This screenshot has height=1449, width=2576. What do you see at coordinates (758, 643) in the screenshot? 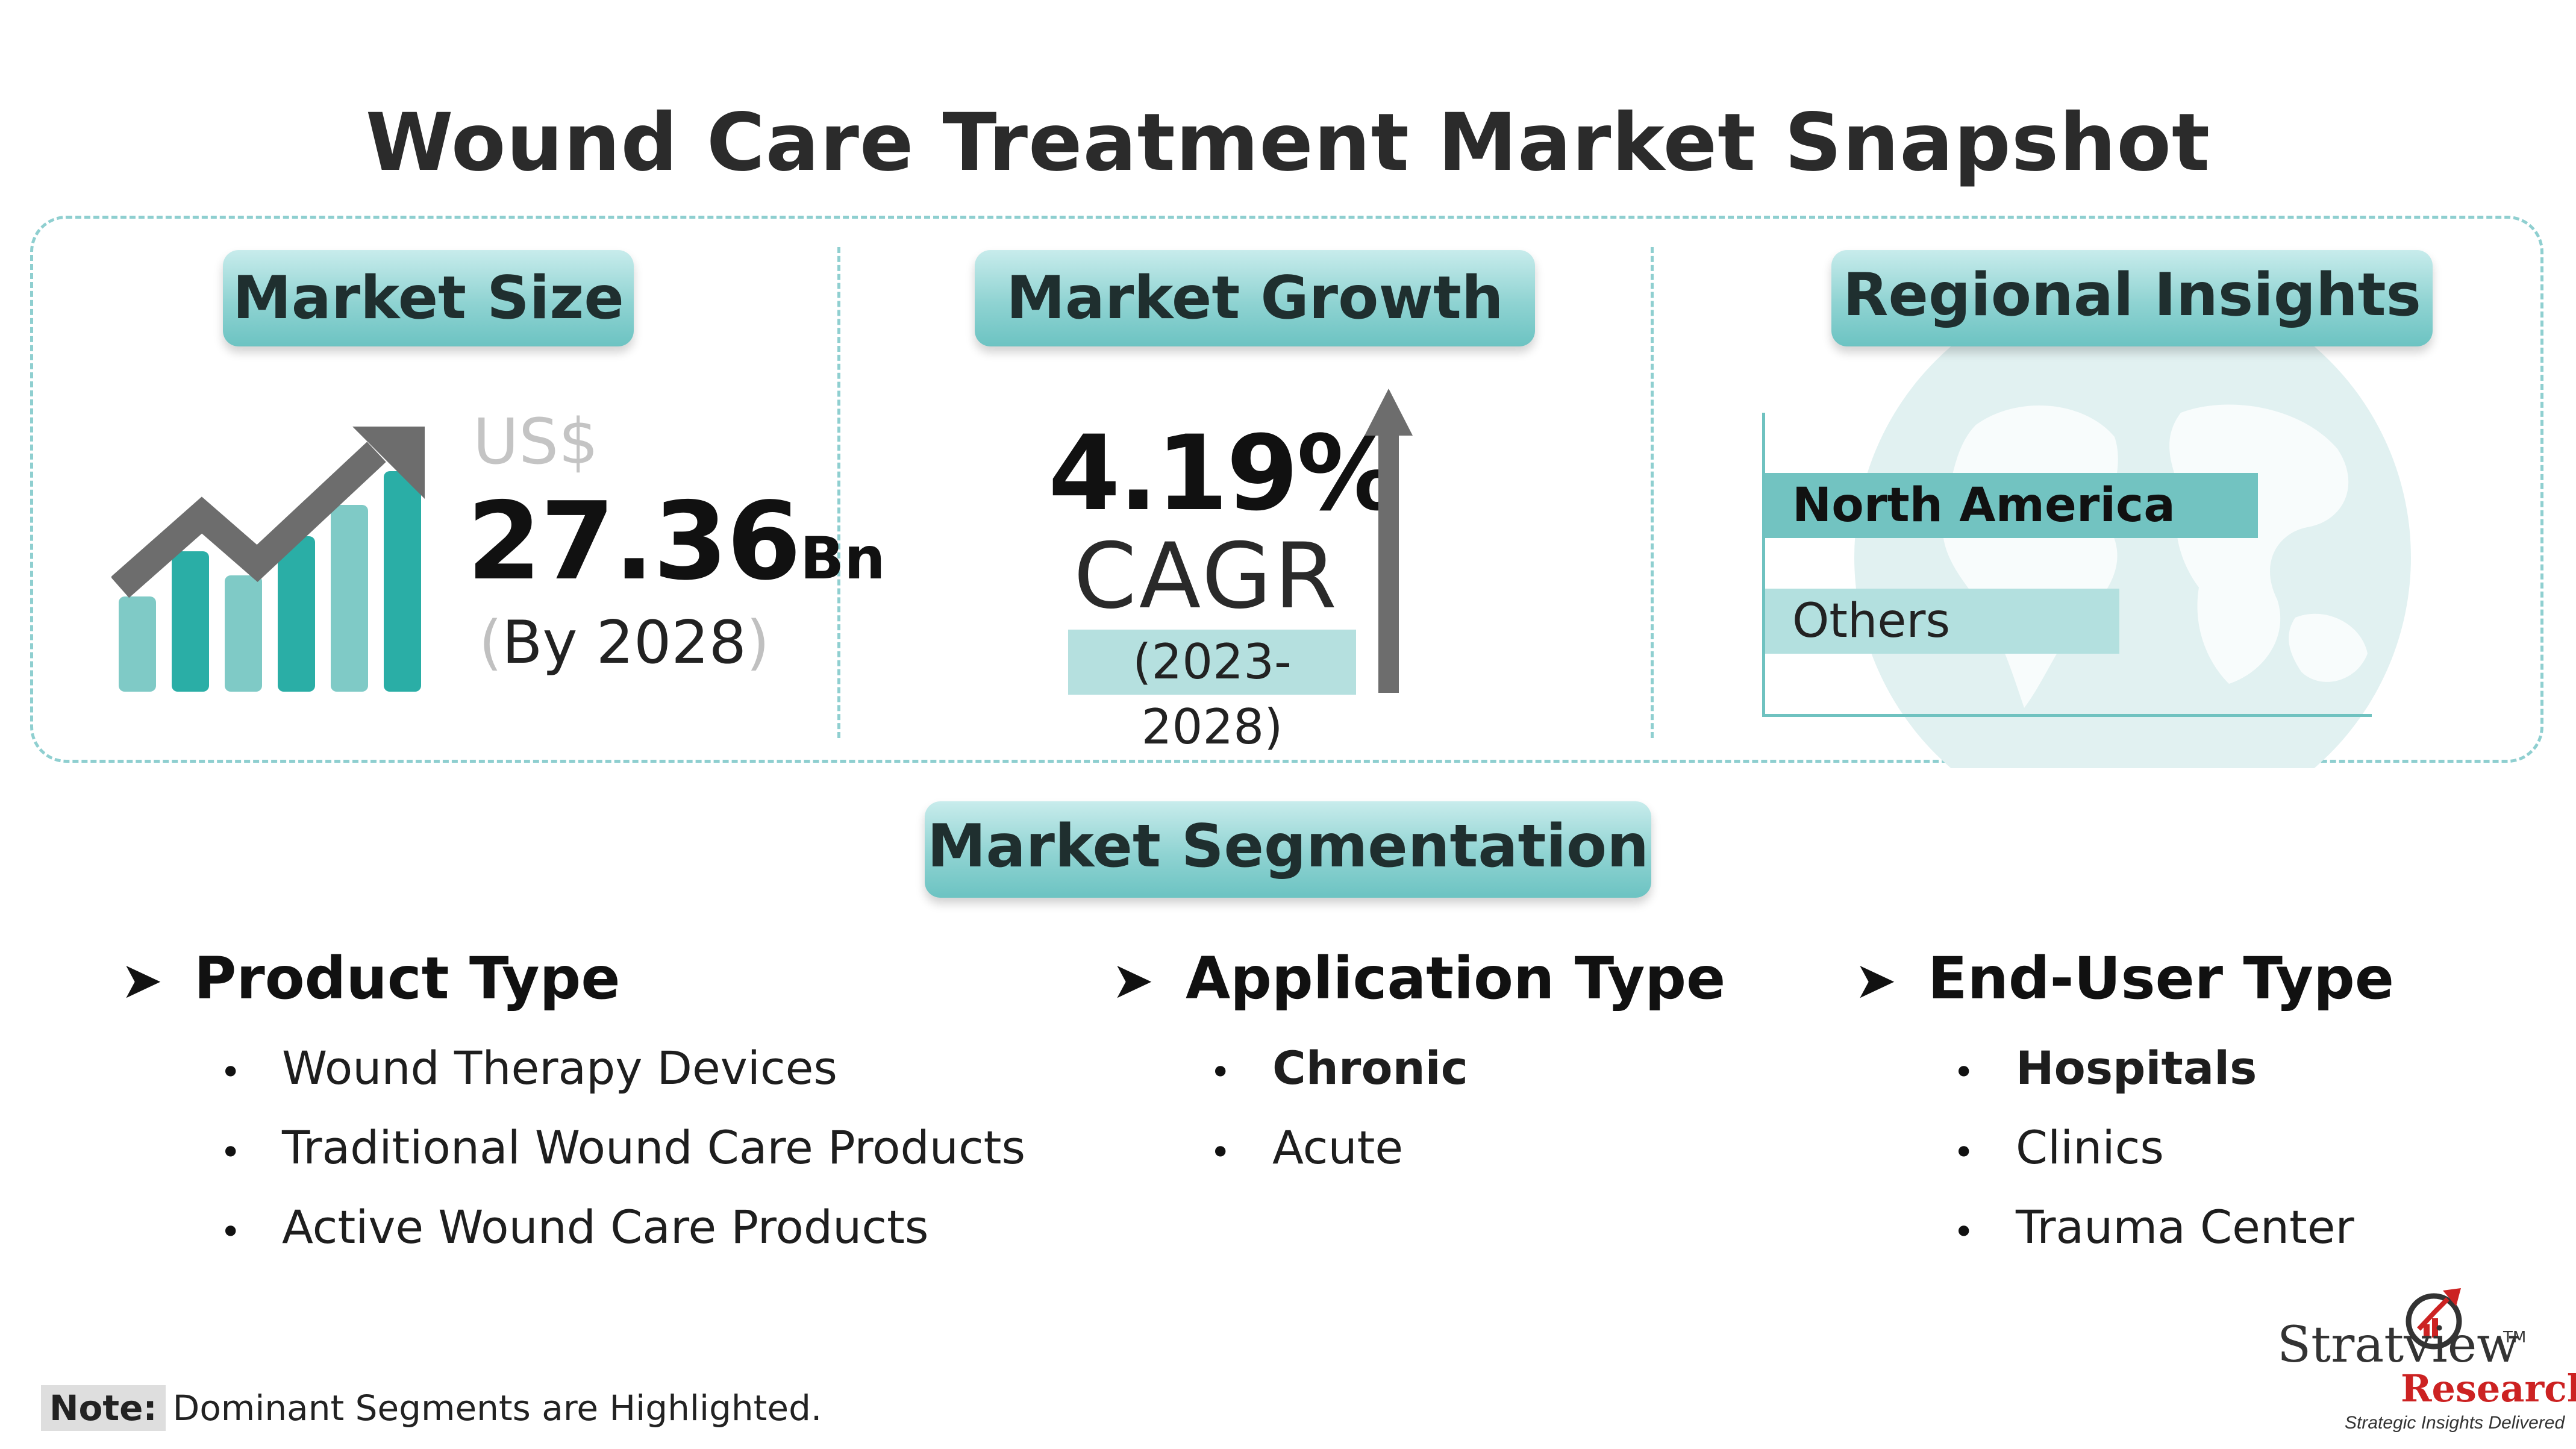
I see `paren-close: )` at bounding box center [758, 643].